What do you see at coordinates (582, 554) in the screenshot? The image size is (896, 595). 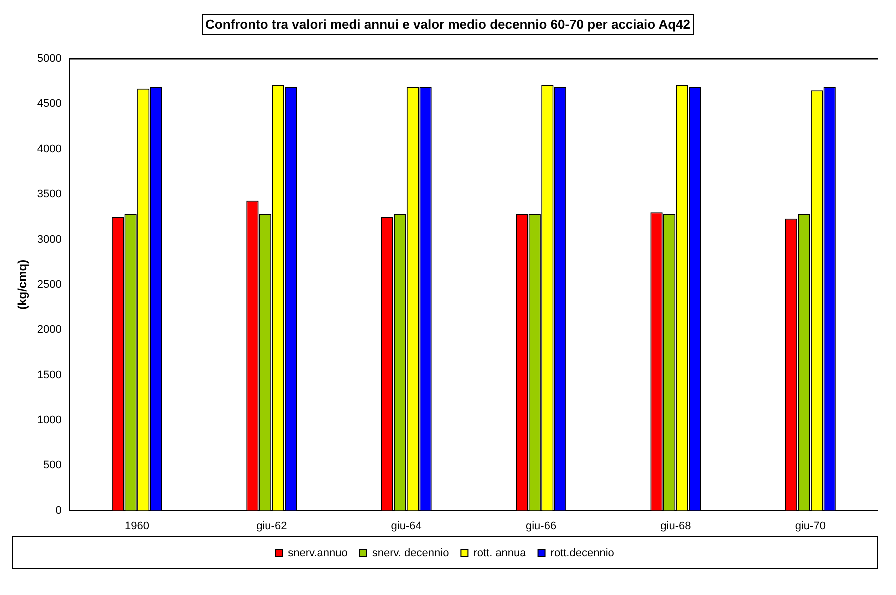 I see `legend-label: rott.decennio` at bounding box center [582, 554].